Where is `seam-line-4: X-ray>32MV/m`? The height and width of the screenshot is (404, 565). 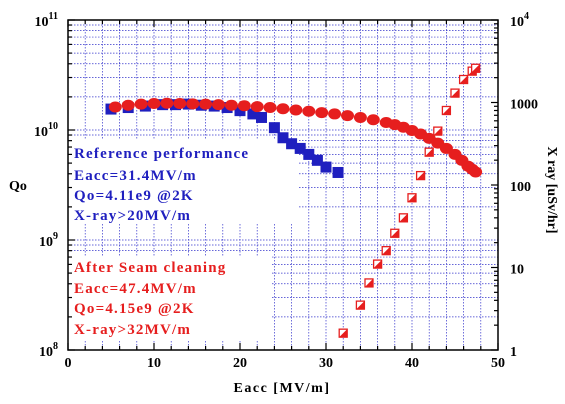
seam-line-4: X-ray>32MV/m is located at coordinates (132, 330).